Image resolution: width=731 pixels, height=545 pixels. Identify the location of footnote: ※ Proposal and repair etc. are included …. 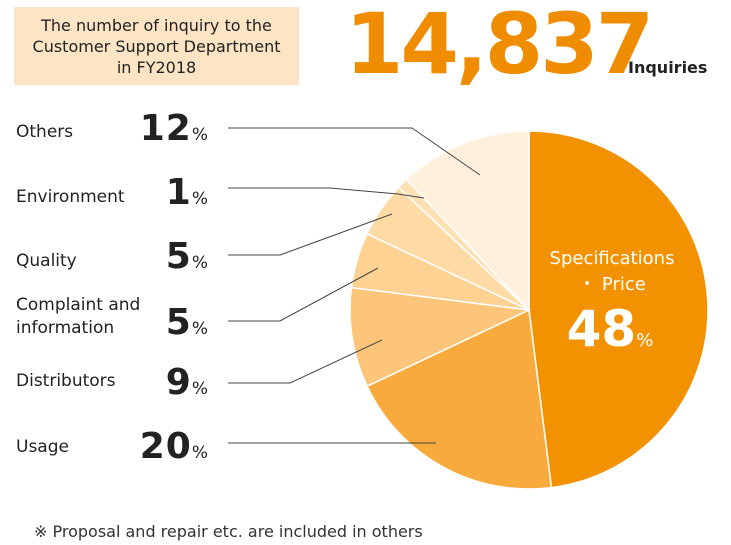
(228, 531).